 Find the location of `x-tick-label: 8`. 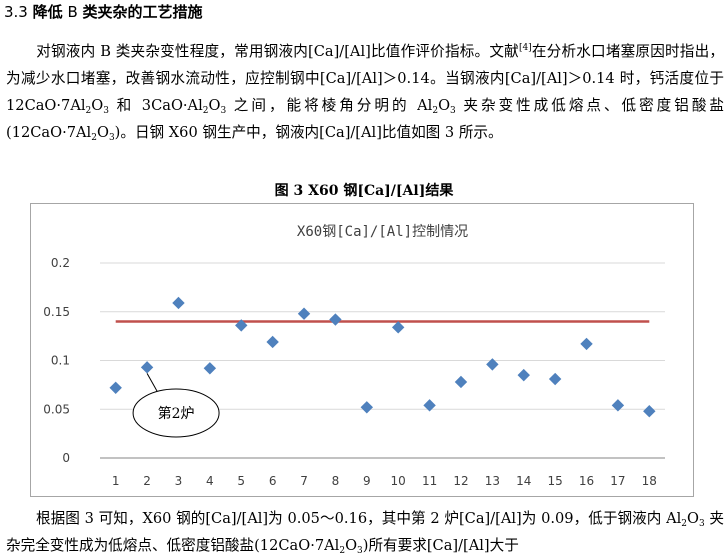

x-tick-label: 8 is located at coordinates (336, 481).